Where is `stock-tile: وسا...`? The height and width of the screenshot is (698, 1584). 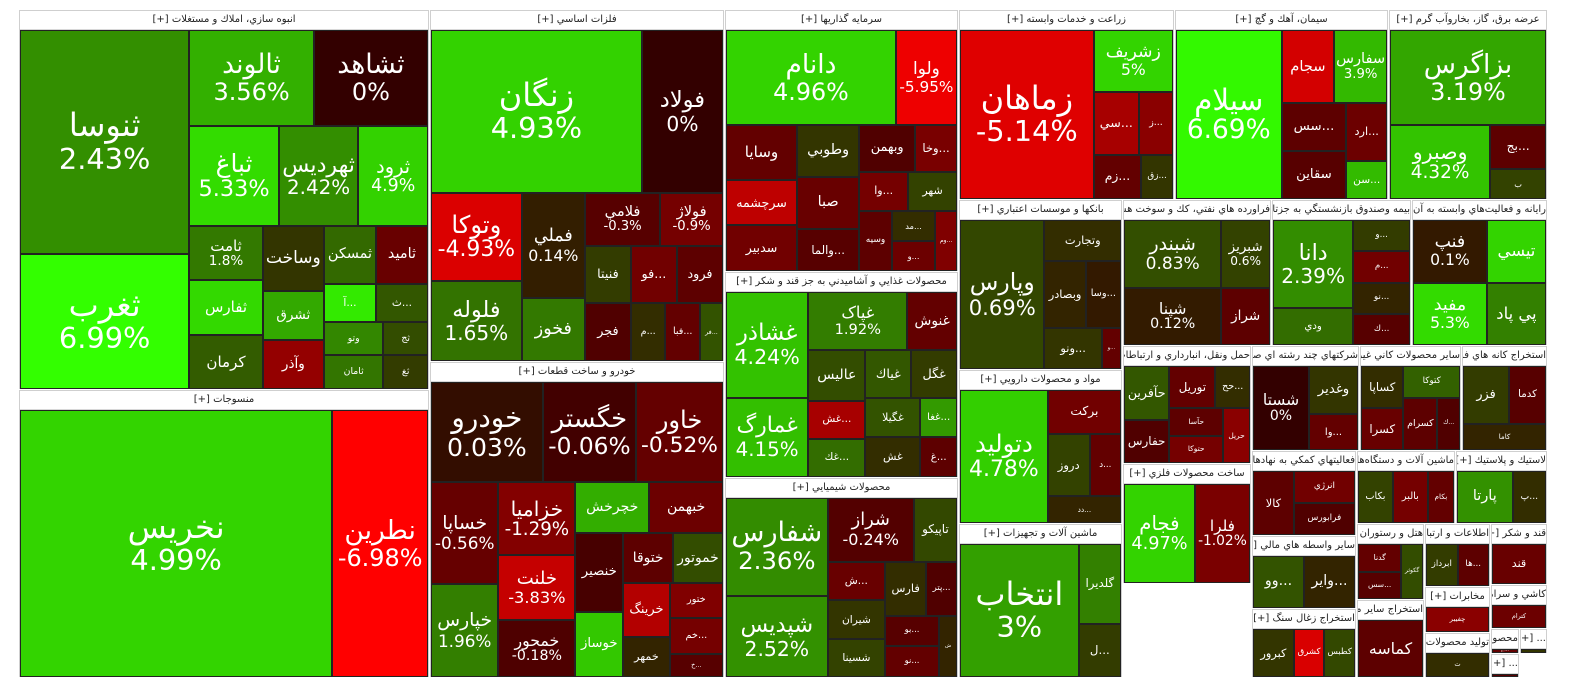 stock-tile: وسا... is located at coordinates (1103, 294).